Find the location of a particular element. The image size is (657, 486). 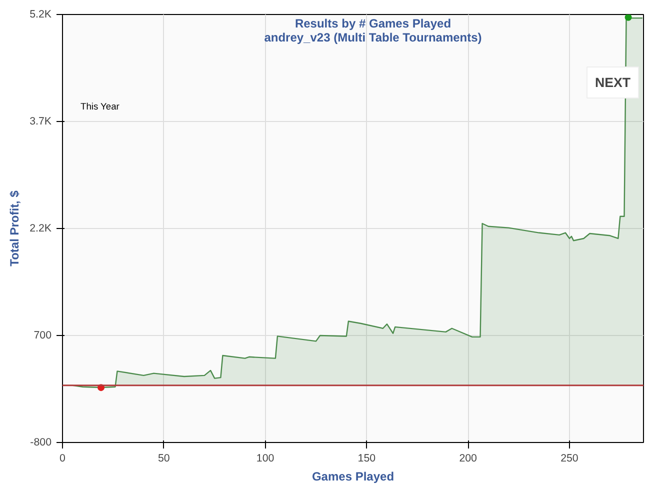

annotation: NEXT is located at coordinates (612, 82).